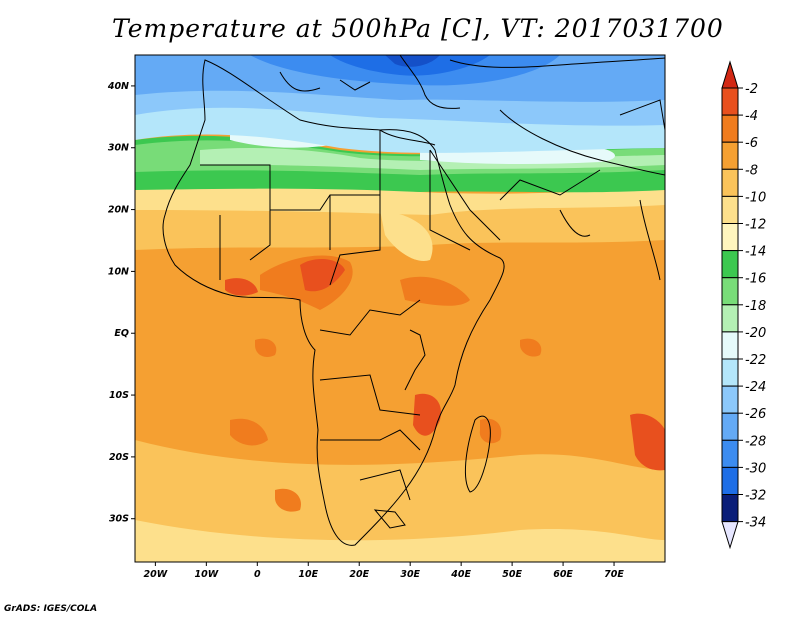 The image size is (800, 618). I want to click on lon-tick-label: 50E, so click(512, 574).